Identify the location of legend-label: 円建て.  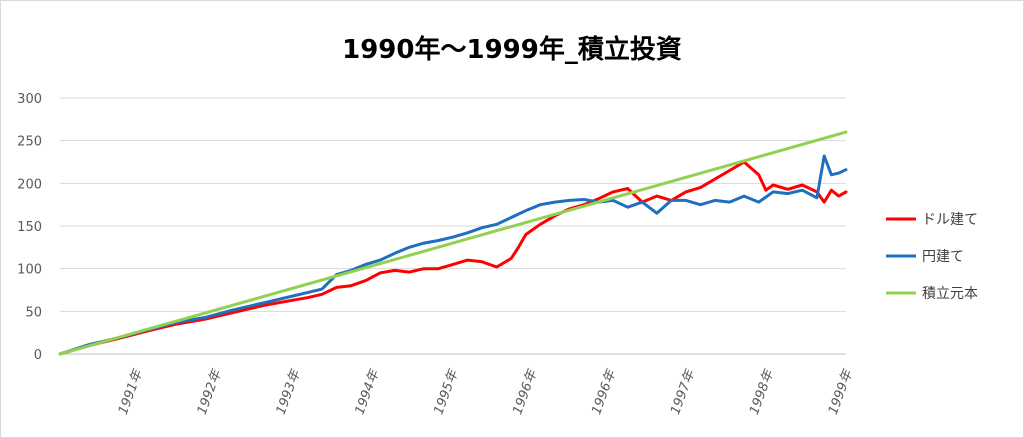
(943, 257).